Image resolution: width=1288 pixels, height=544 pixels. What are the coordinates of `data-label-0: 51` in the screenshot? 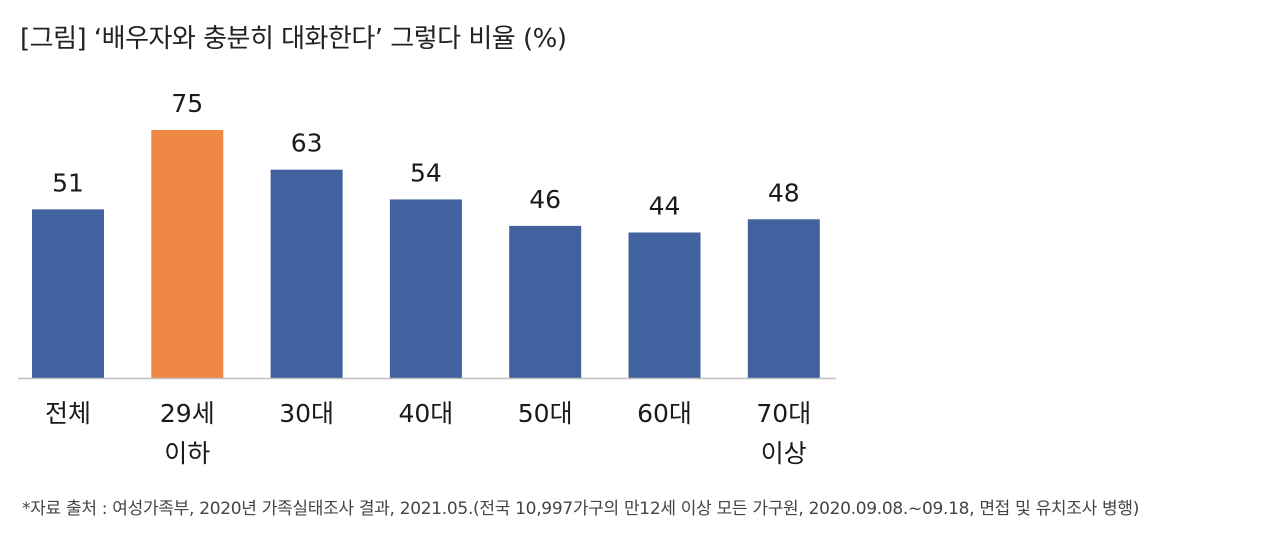 It's located at (68, 182).